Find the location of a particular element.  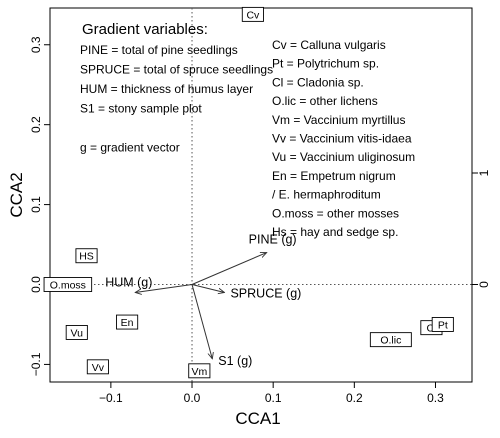

species-label: En is located at coordinates (127, 323).